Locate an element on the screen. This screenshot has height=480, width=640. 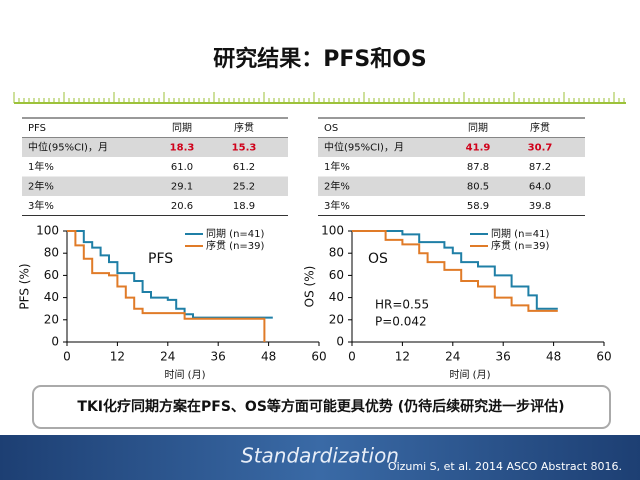
table-cell: 58.9 is located at coordinates (478, 206).